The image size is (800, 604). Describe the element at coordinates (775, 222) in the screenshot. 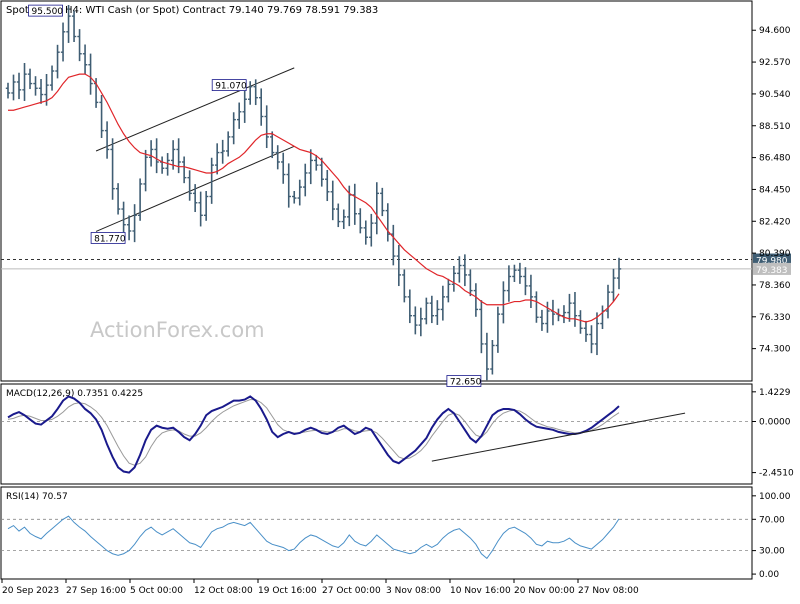

I see `price-axis-label: 82.420` at that location.